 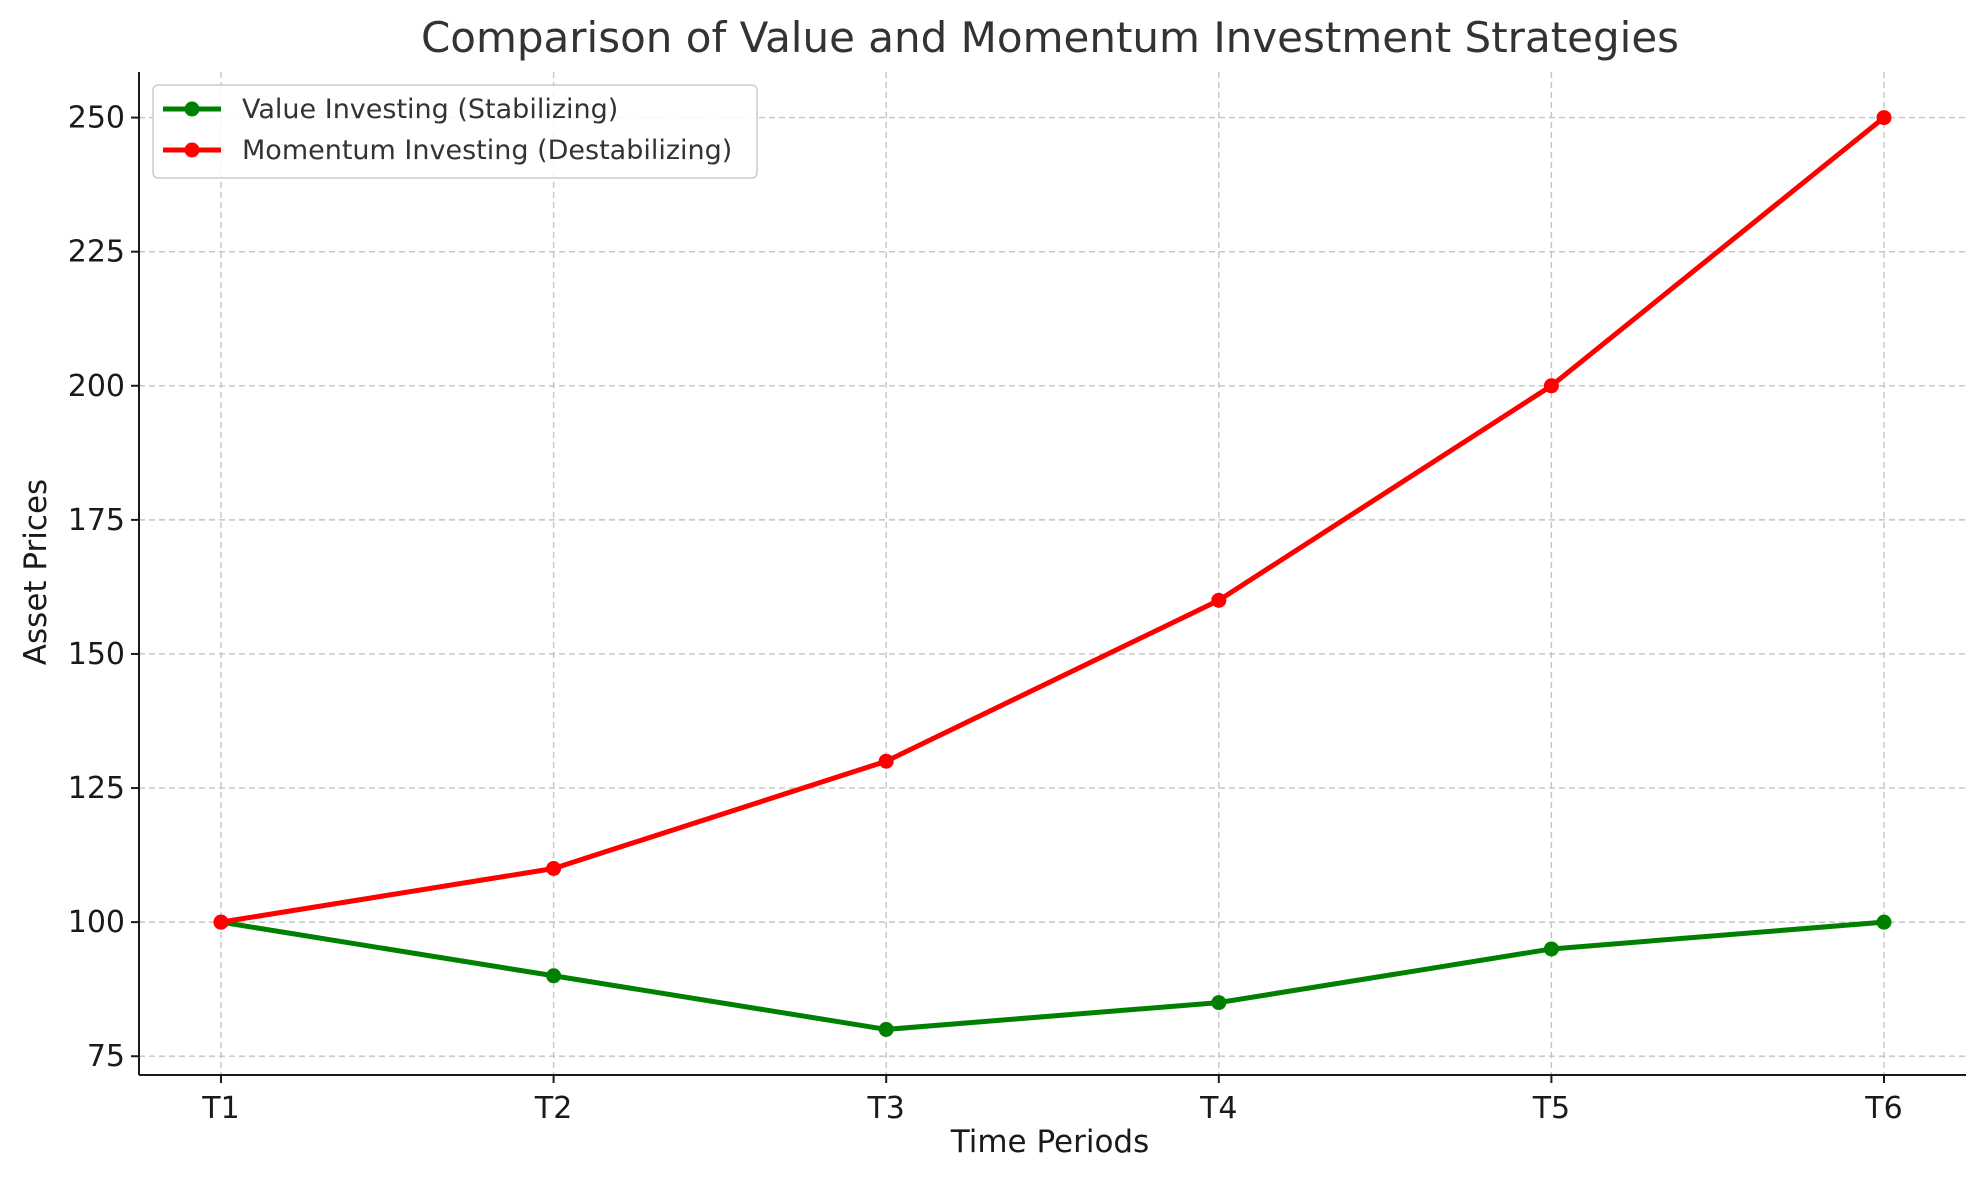 I want to click on y-tick-label: 150, so click(x=96, y=654).